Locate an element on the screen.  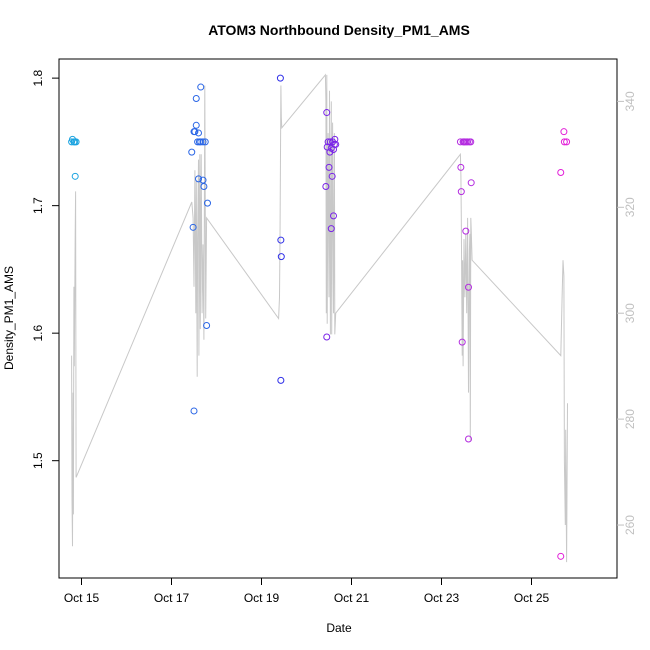
right-y-tick-label: 320 is located at coordinates (630, 207).